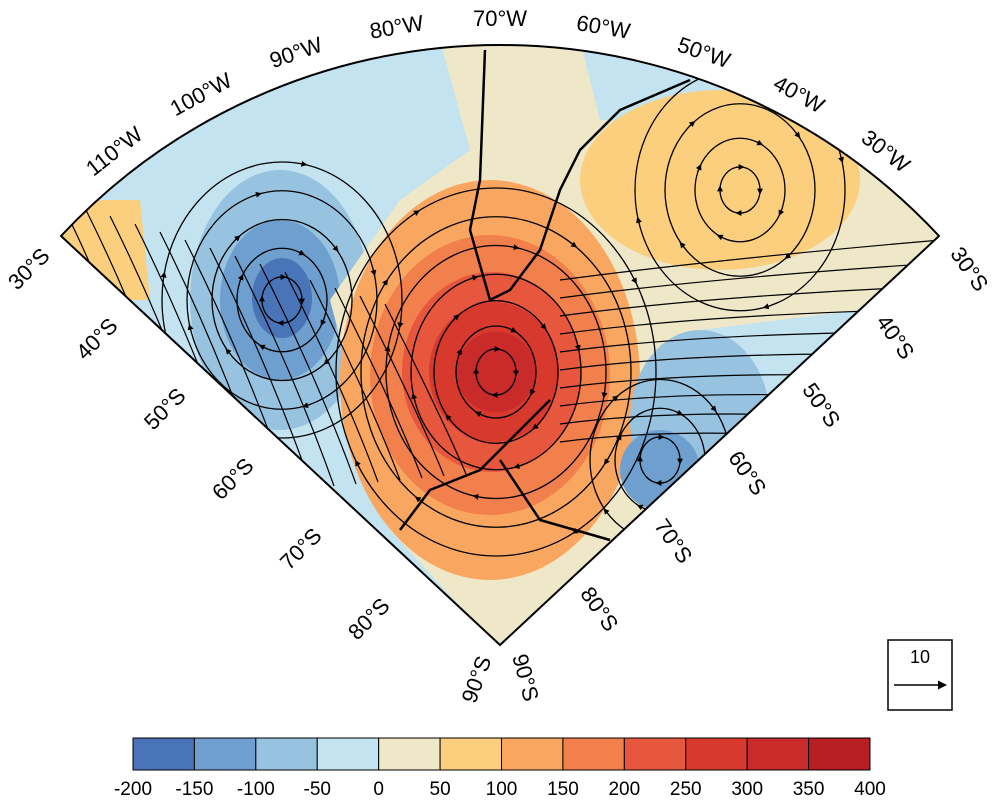 This screenshot has width=1000, height=802. What do you see at coordinates (476, 680) in the screenshot?
I see `lat-label-left: 90°S` at bounding box center [476, 680].